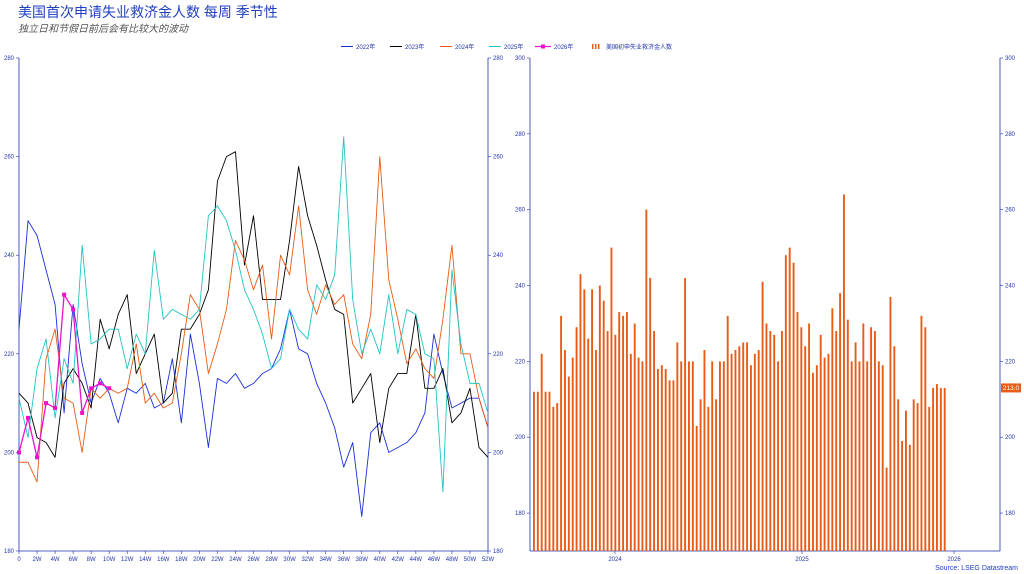  I want to click on legend-label-2024: 2024年, so click(464, 47).